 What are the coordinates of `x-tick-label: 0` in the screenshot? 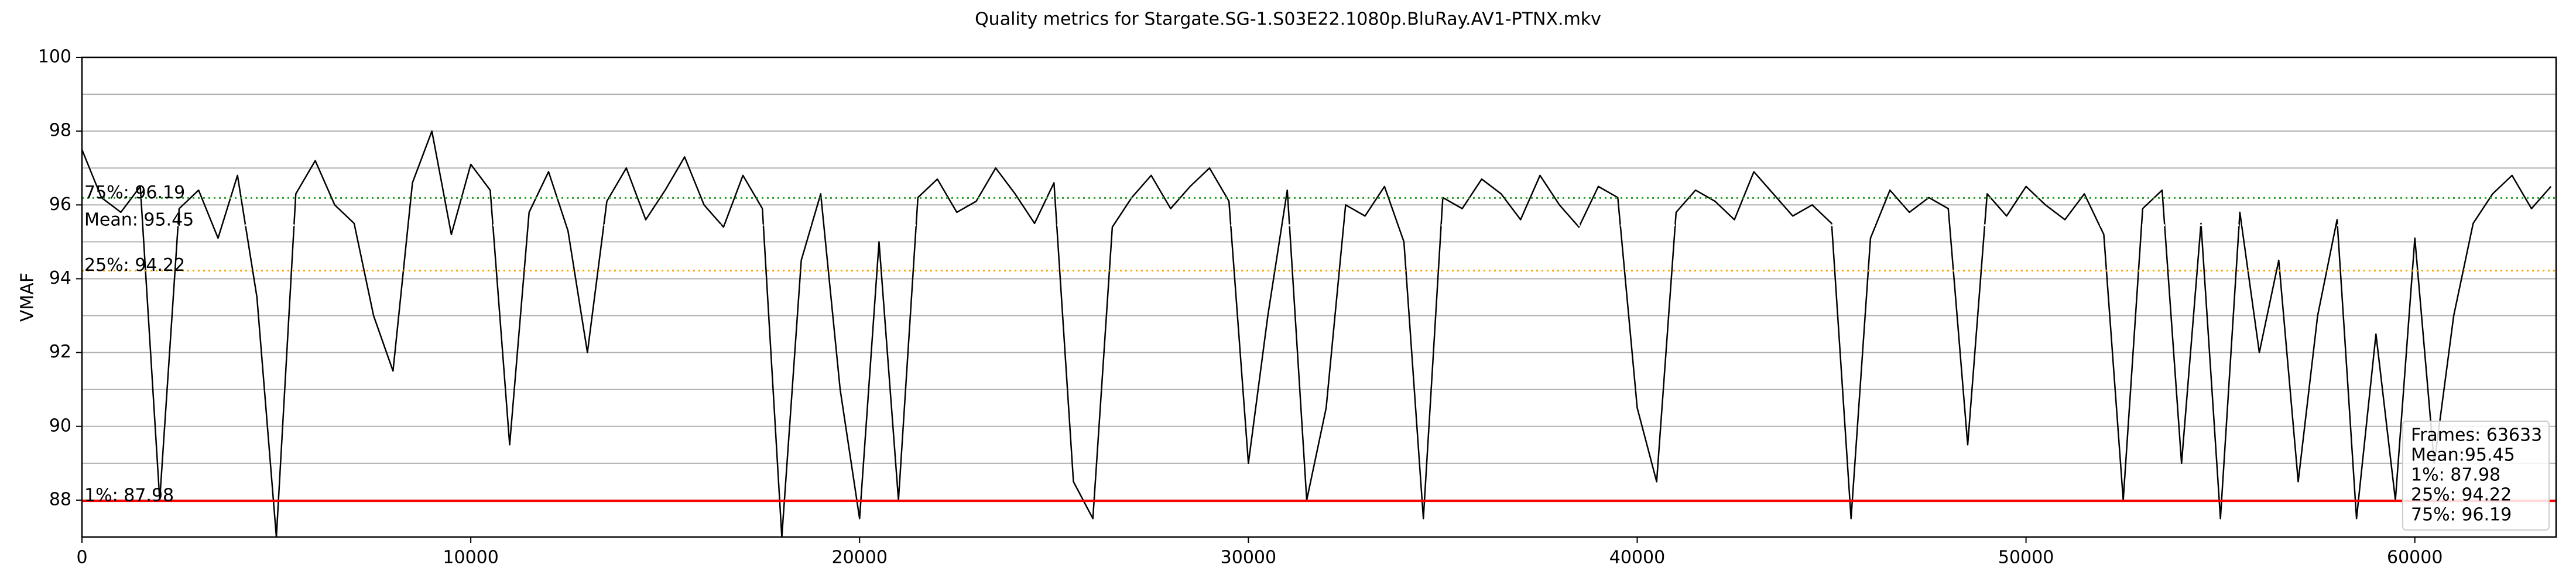 It's located at (81, 558).